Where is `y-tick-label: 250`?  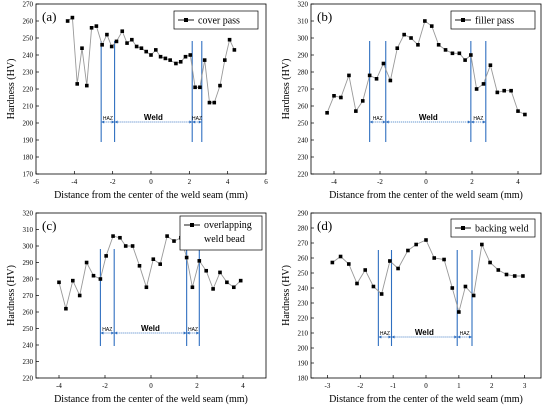 y-tick-label: 250 is located at coordinates (303, 124).